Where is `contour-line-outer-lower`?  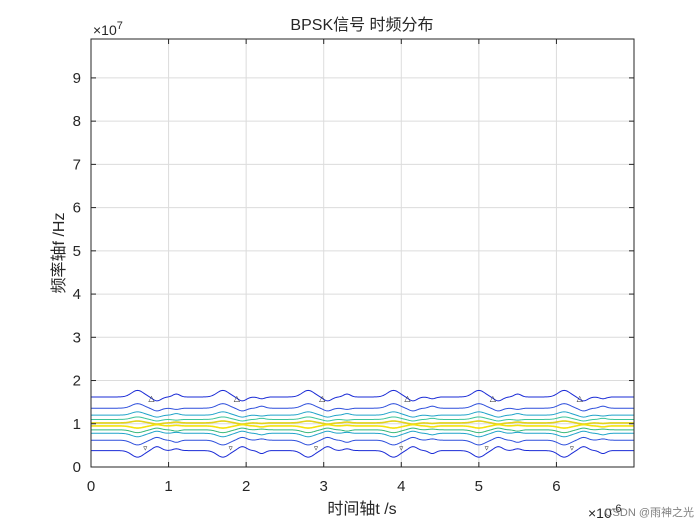
contour-line-outer-lower is located at coordinates (362, 452).